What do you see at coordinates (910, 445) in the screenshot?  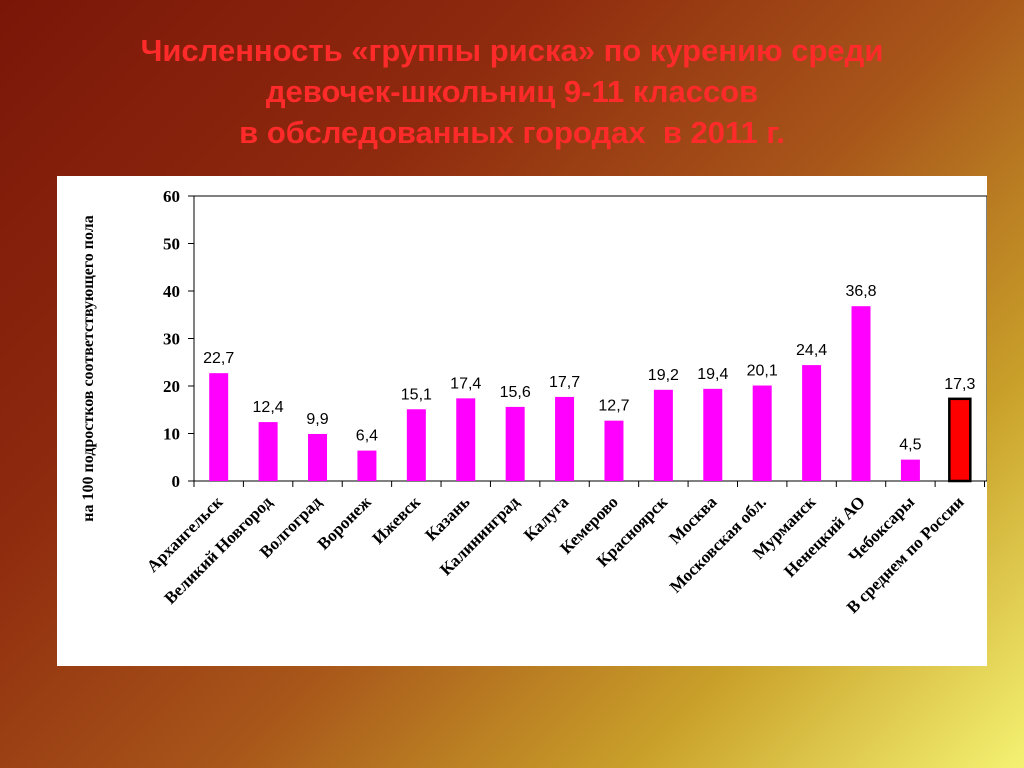 I see `bar-value-label: 4,5` at bounding box center [910, 445].